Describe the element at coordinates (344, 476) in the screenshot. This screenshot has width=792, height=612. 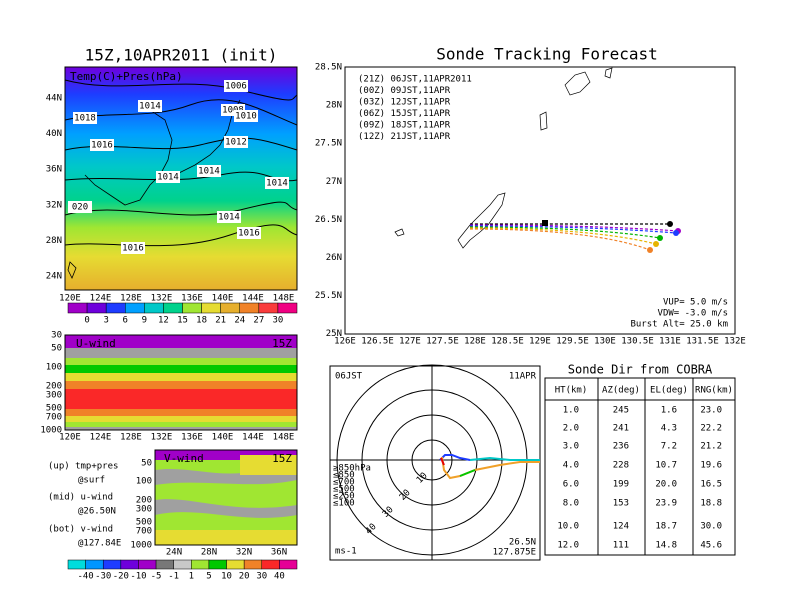
I see `level-label: ≤850` at that location.